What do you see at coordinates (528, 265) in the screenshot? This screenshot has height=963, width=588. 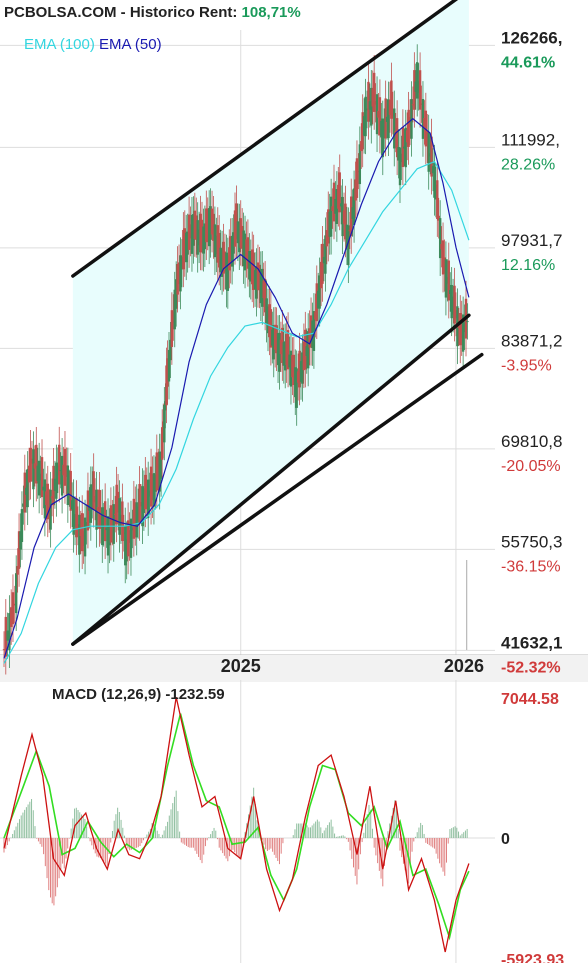 I see `price-pct-label: 12.16%` at bounding box center [528, 265].